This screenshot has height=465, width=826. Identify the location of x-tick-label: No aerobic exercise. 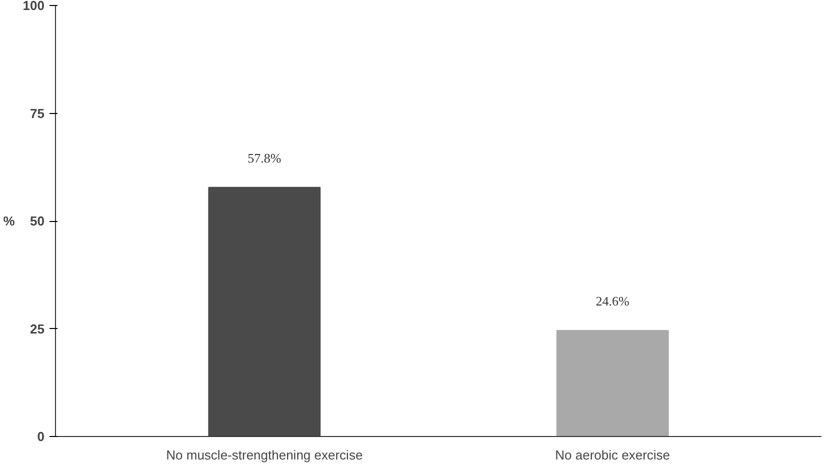
(612, 455).